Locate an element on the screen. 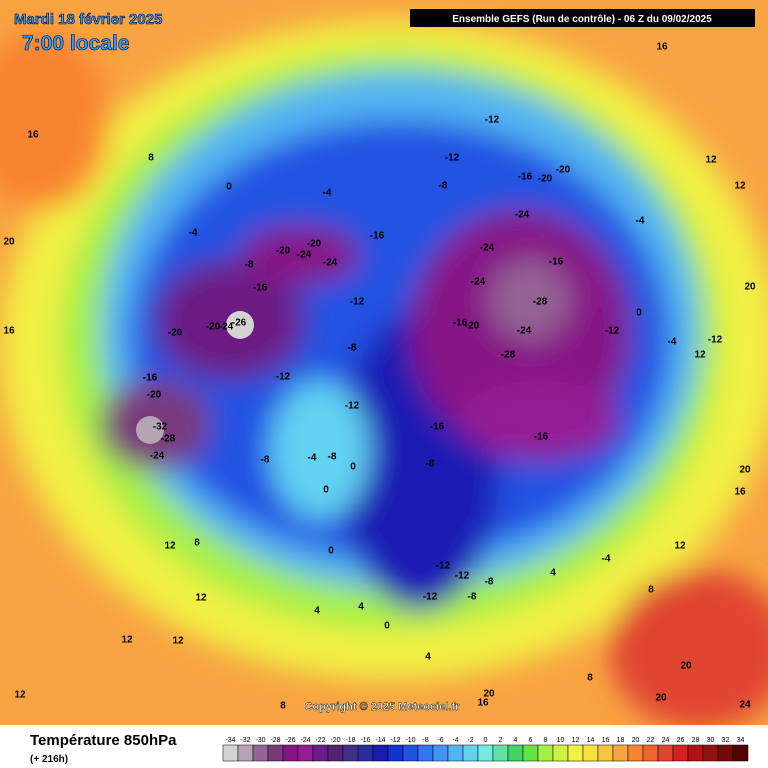  scale-label: -12 is located at coordinates (395, 740).